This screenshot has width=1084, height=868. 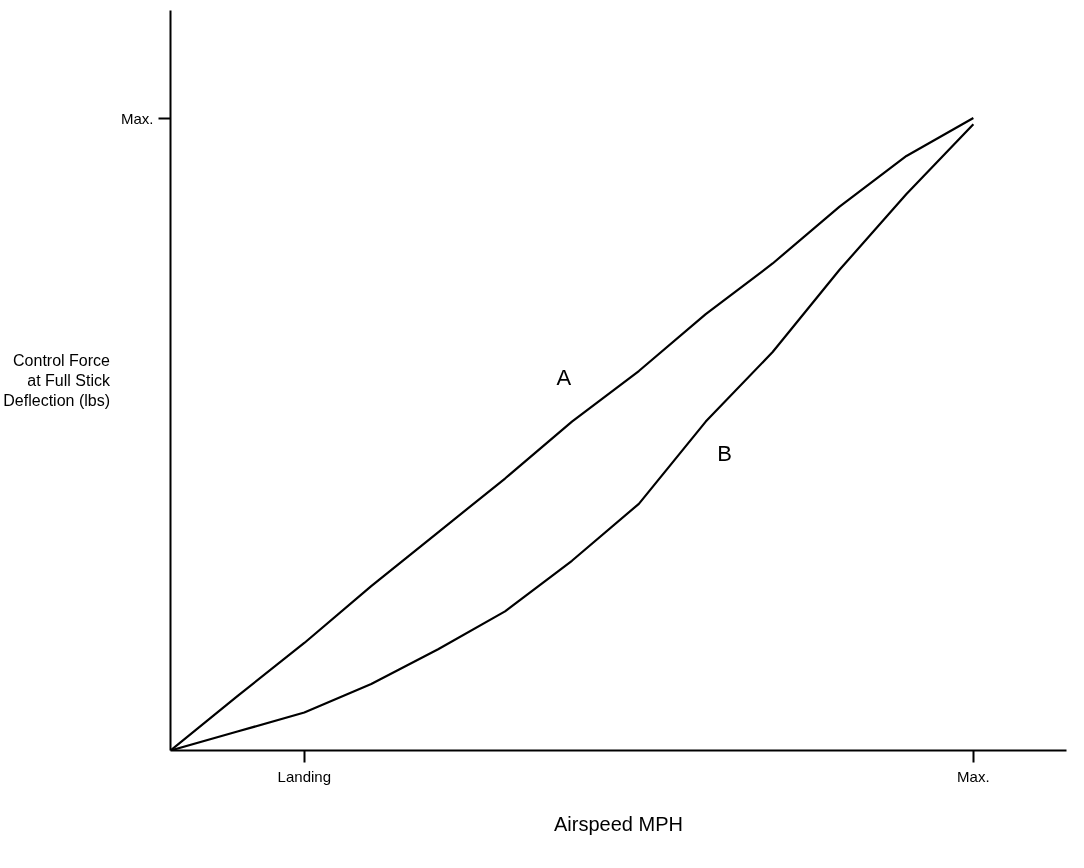 What do you see at coordinates (137, 118) in the screenshot?
I see `text: Max.` at bounding box center [137, 118].